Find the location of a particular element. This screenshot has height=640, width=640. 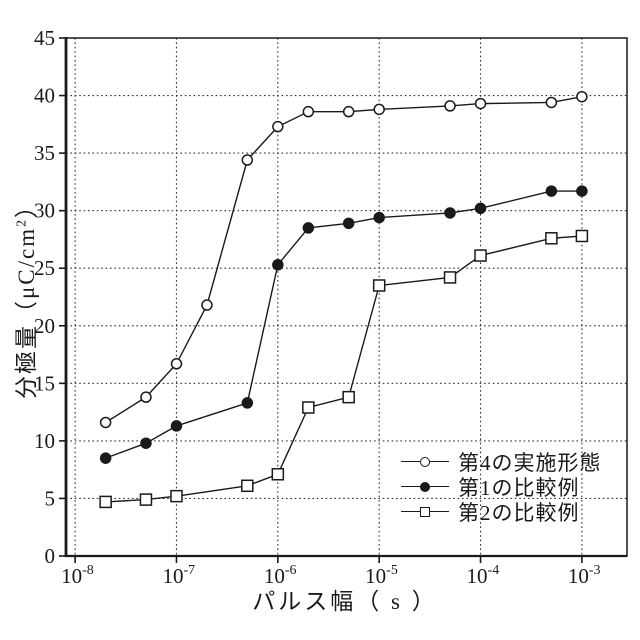

y-tick-label: 20 is located at coordinates (44, 326).